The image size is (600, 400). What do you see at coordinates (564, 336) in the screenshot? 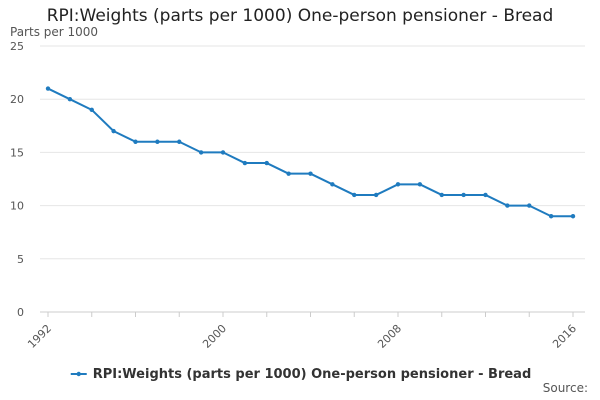
I see `x-tick-label: 2016` at bounding box center [564, 336].